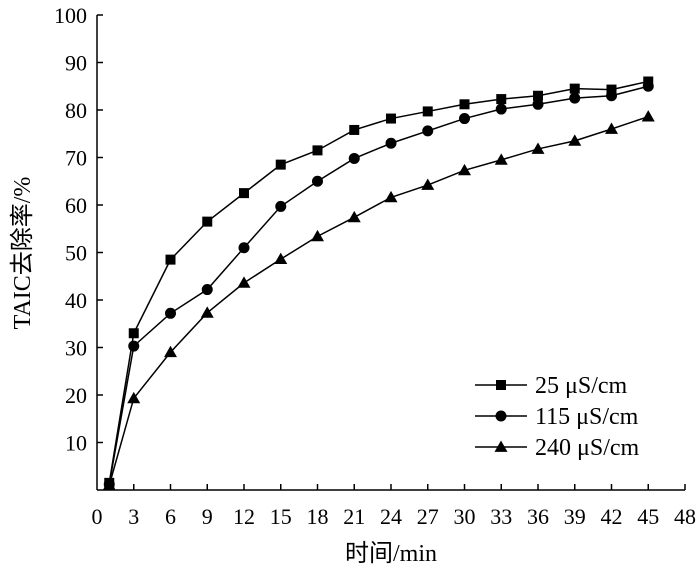 This screenshot has height=574, width=700. I want to click on legend-item: 25 μS/cm, so click(551, 386).